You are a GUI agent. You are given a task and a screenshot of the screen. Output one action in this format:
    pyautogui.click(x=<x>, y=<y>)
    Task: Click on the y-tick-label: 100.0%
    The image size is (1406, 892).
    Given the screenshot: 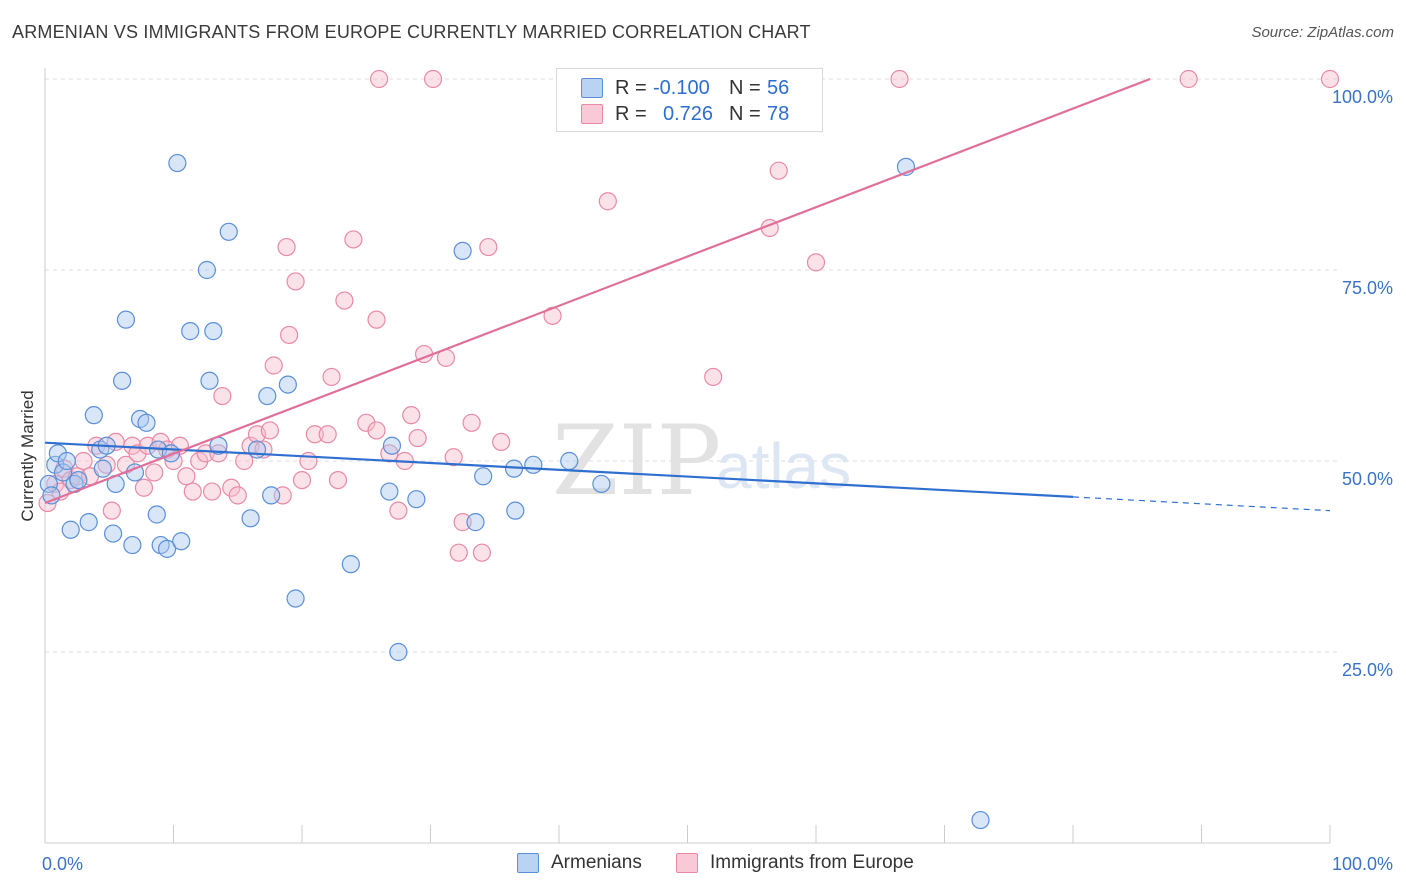 What is the action you would take?
    pyautogui.click(x=1362, y=97)
    